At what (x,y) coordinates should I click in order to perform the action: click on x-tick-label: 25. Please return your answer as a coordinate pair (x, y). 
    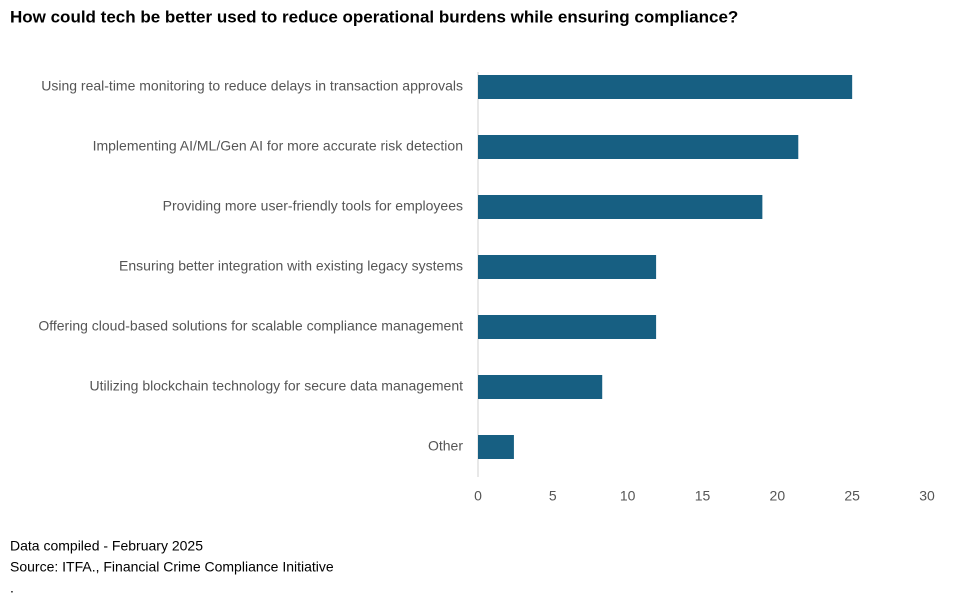
    Looking at the image, I should click on (852, 496).